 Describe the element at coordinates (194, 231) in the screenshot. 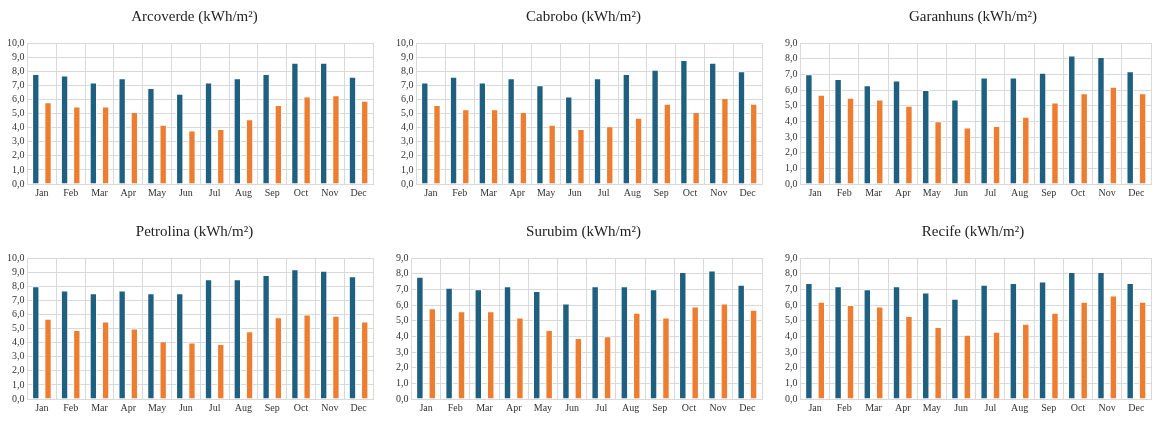

I see `chart-title: Petrolina (kWh/m²)` at that location.